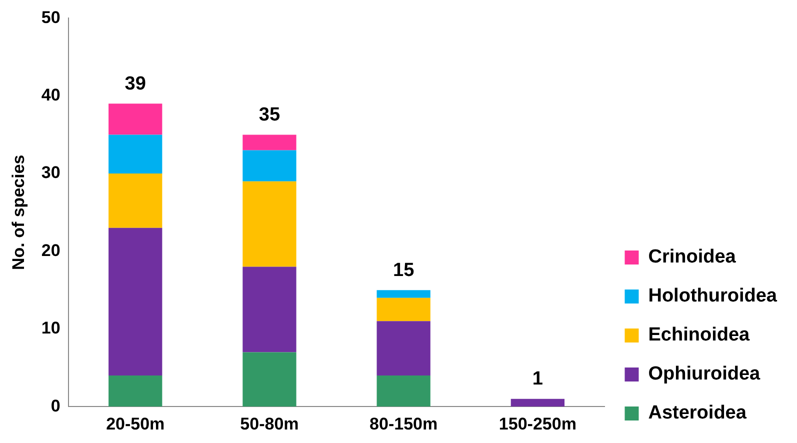 This screenshot has height=443, width=797. Describe the element at coordinates (50, 328) in the screenshot. I see `y-tick-label: 10` at that location.